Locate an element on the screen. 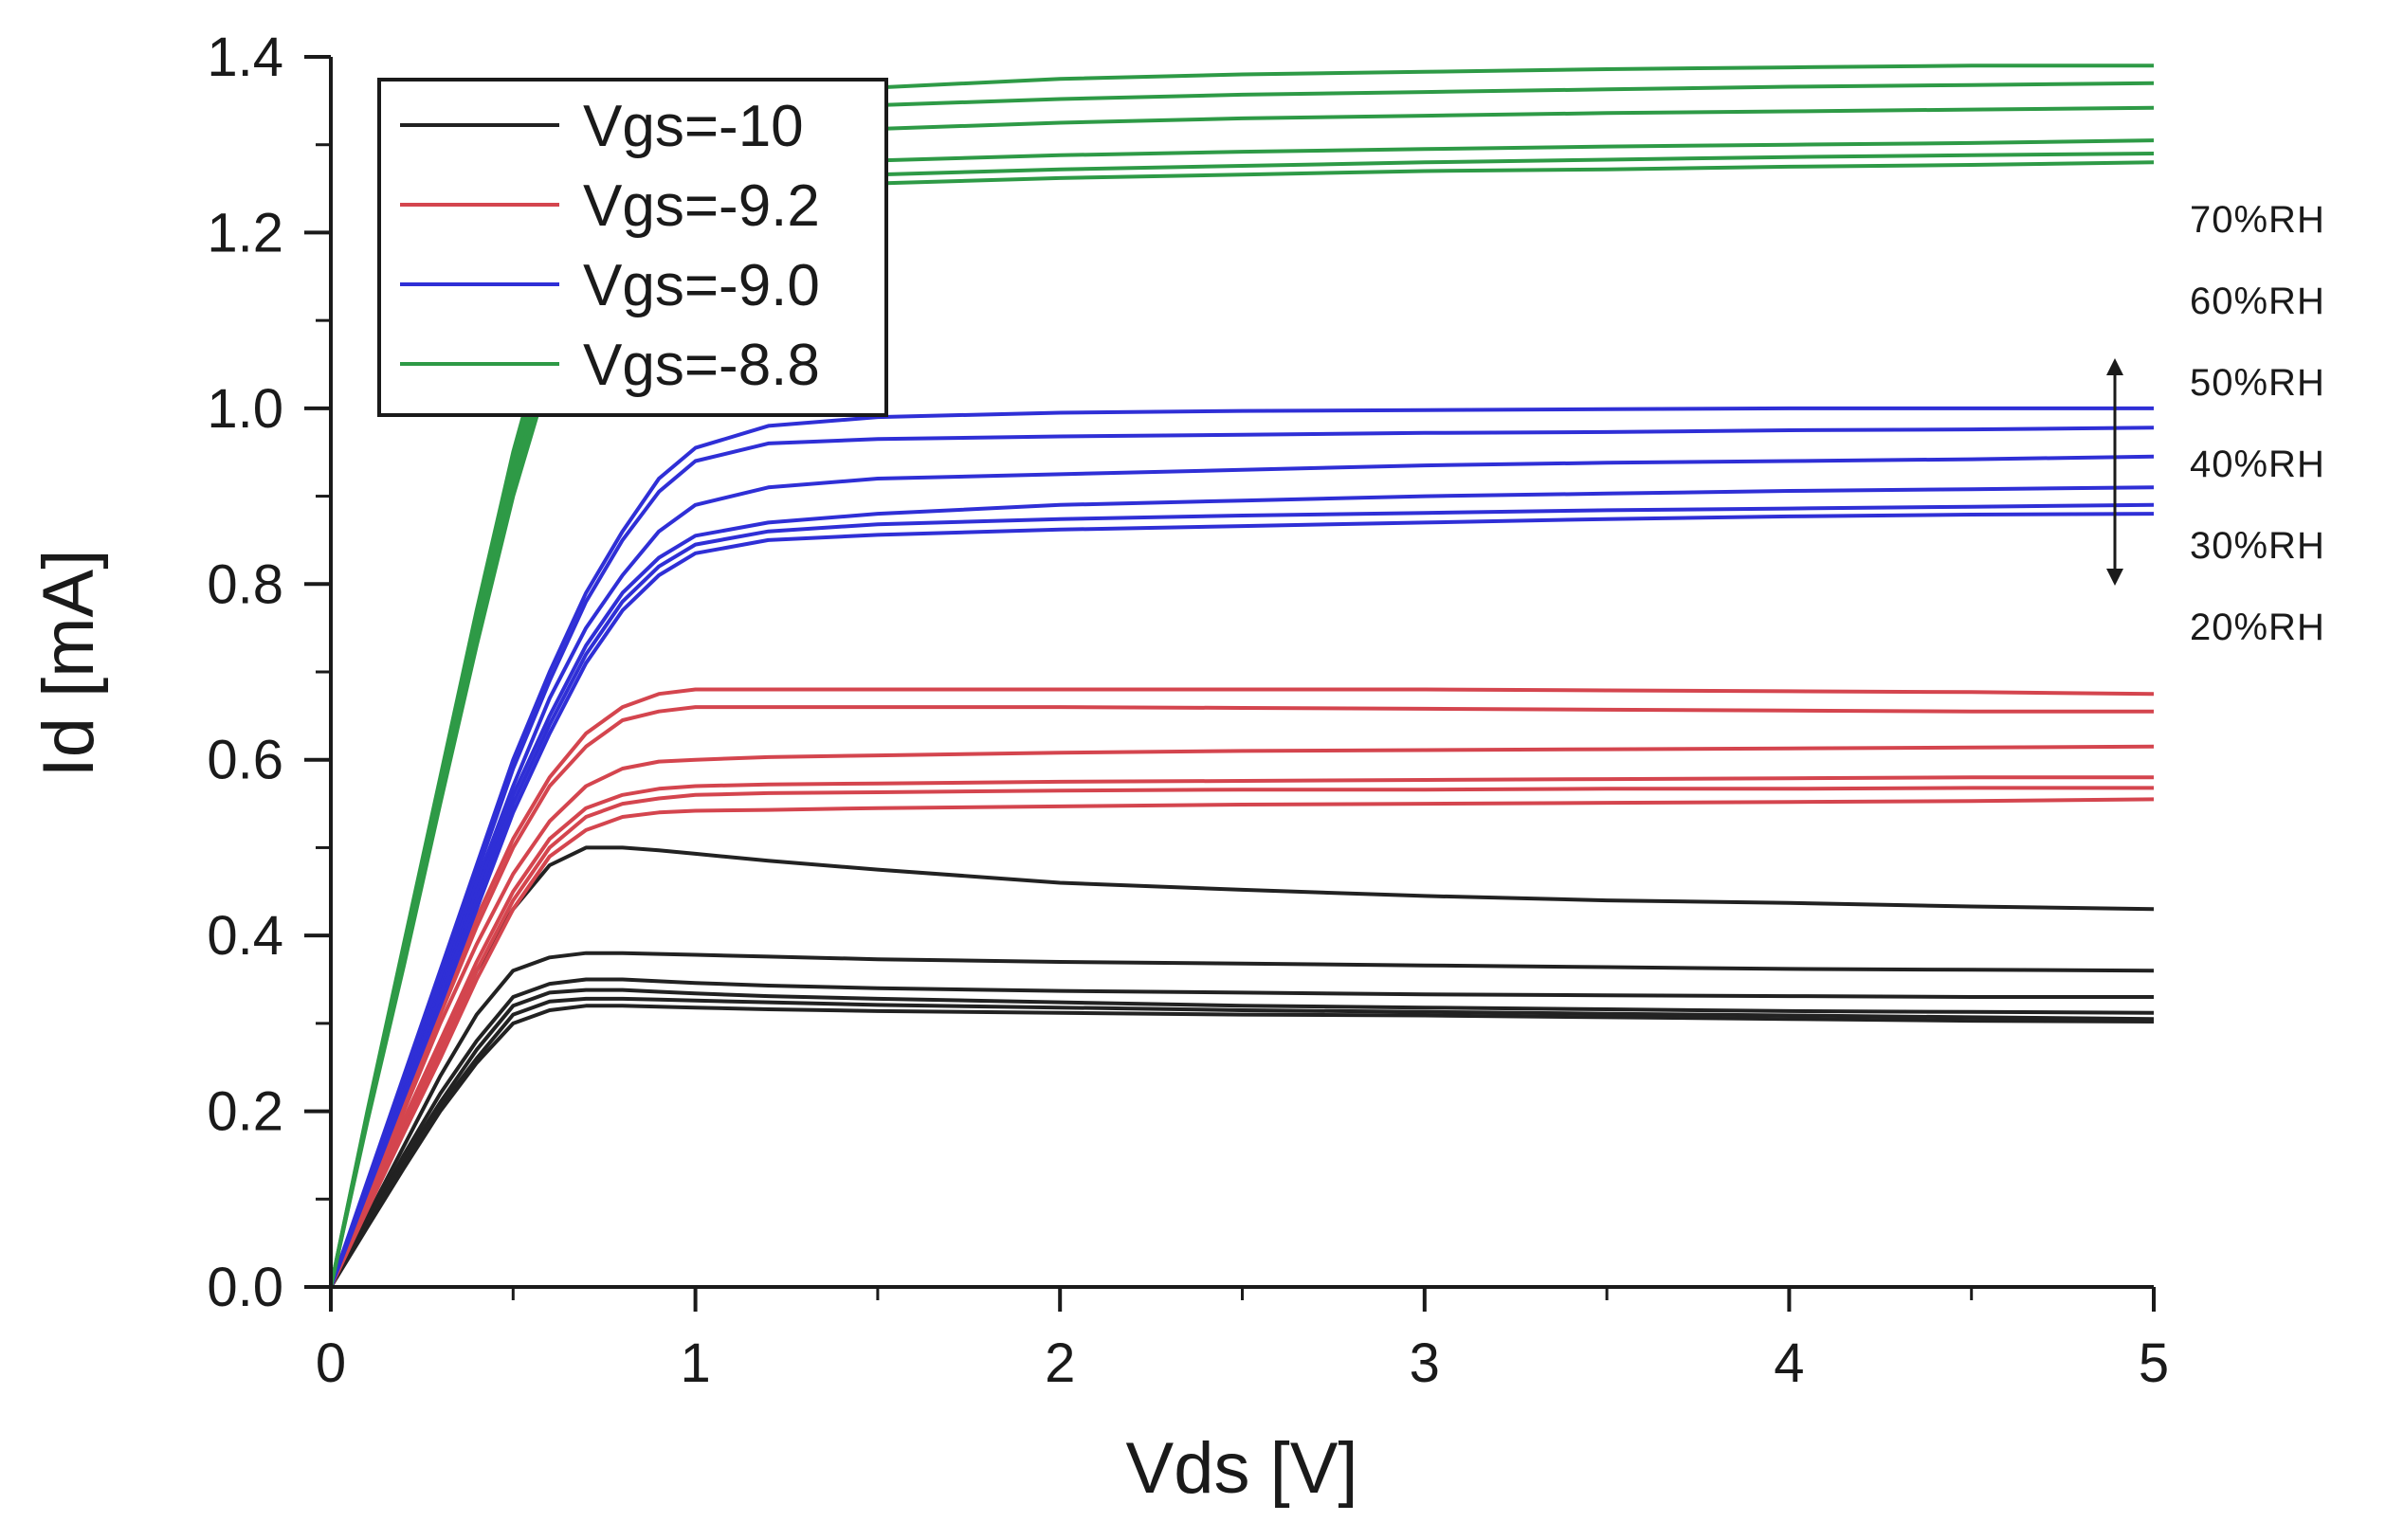 This screenshot has height=1540, width=2386. rh-label: 70%RH is located at coordinates (2257, 220).